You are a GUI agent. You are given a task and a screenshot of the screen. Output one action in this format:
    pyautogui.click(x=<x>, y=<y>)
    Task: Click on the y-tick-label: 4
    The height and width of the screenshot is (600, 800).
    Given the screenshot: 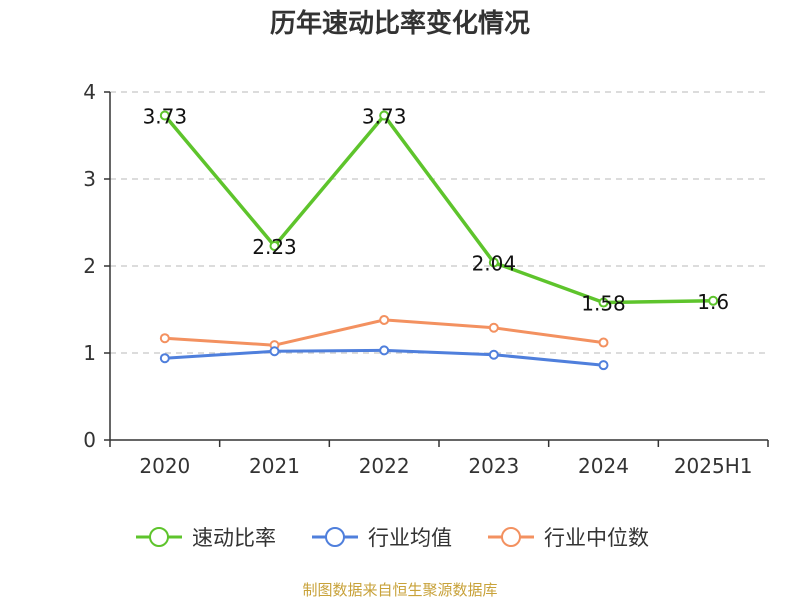 What is the action you would take?
    pyautogui.click(x=89, y=92)
    